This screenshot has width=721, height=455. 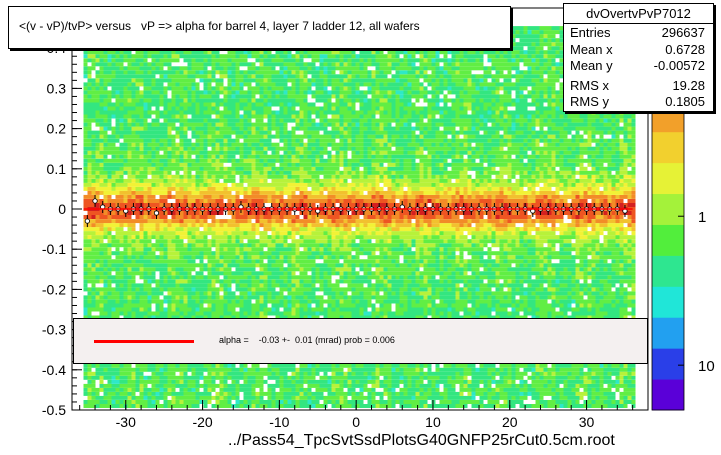 What do you see at coordinates (54, 410) in the screenshot?
I see `y-tick-label: -0.5` at bounding box center [54, 410].